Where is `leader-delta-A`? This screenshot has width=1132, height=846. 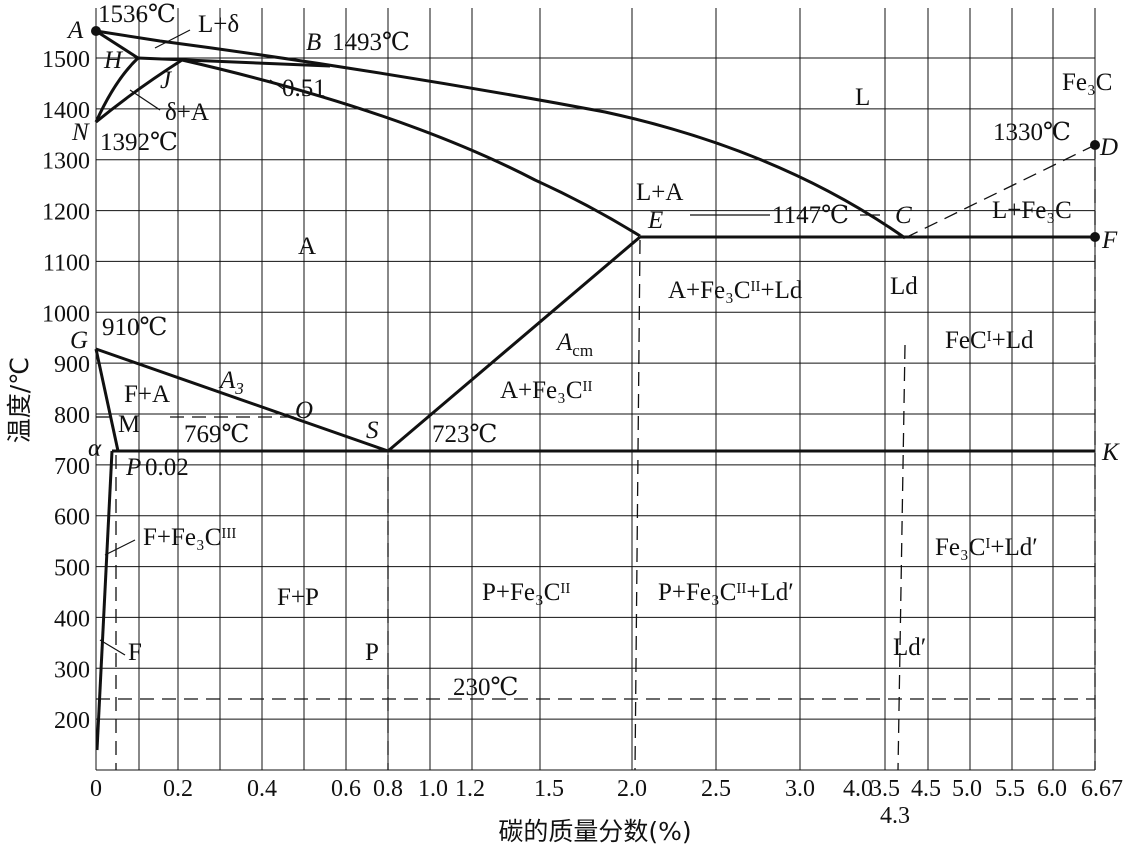 leader-delta-A is located at coordinates (145, 100).